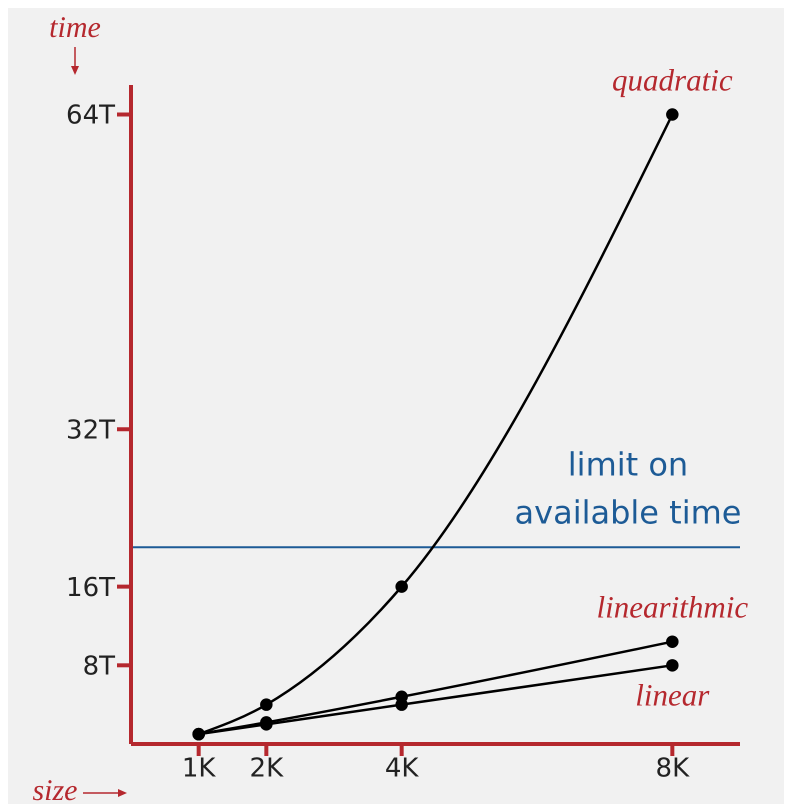 The width and height of the screenshot is (792, 807). What do you see at coordinates (672, 80) in the screenshot?
I see `series-label: quadratic` at bounding box center [672, 80].